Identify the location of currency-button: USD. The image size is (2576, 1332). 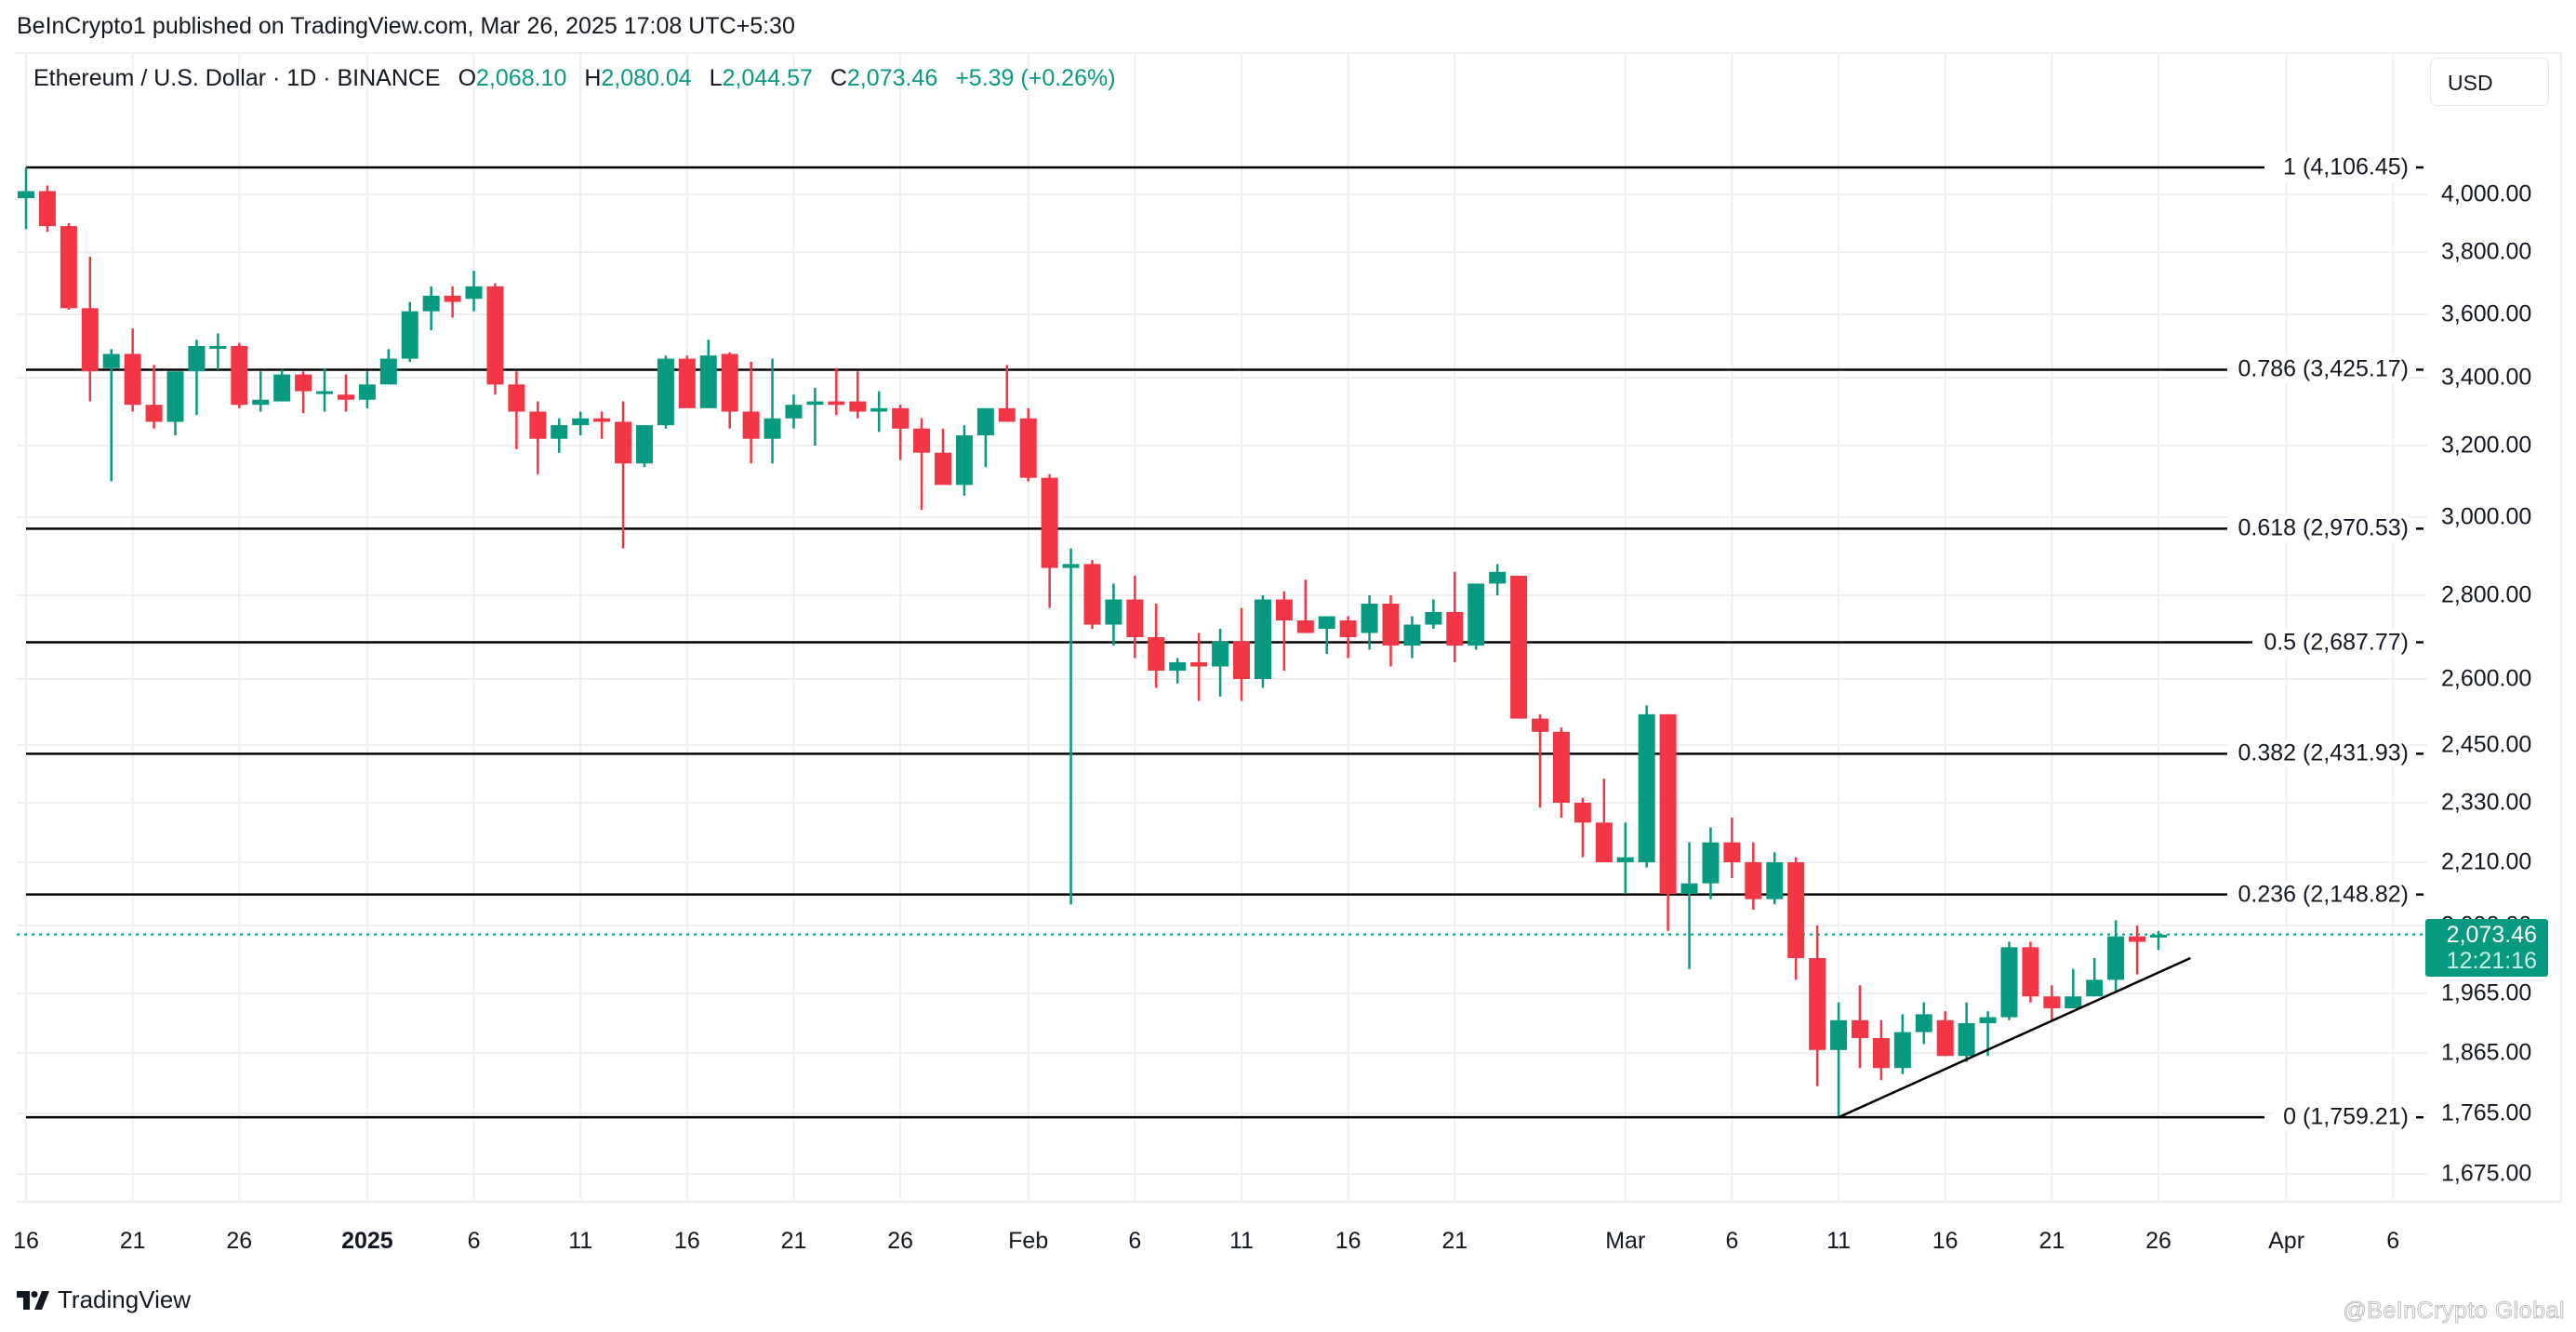
(2489, 82).